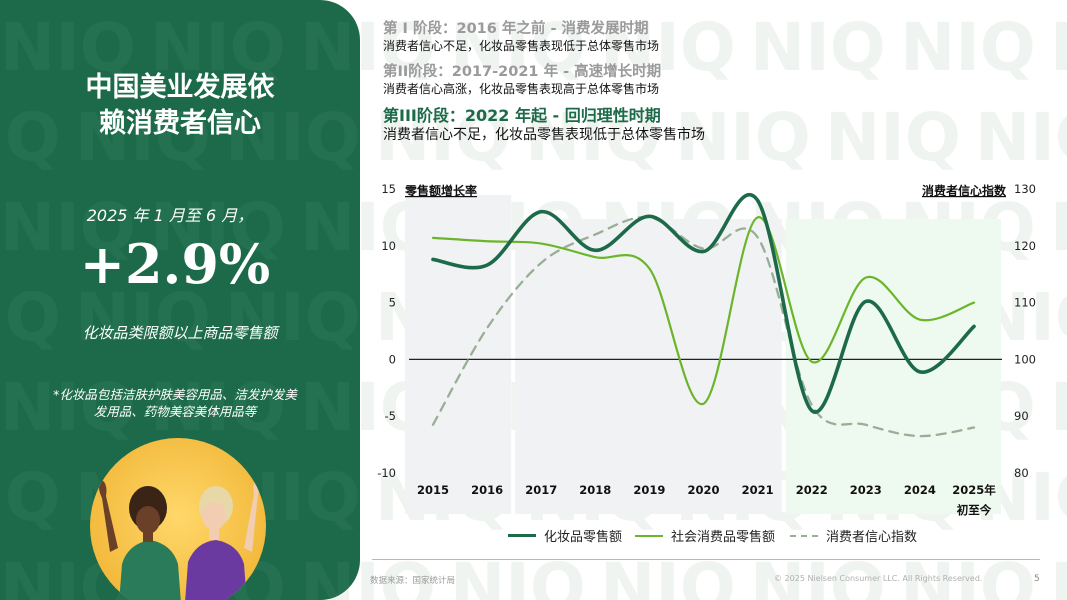 The height and width of the screenshot is (600, 1067). I want to click on x-tick: 2023, so click(866, 490).